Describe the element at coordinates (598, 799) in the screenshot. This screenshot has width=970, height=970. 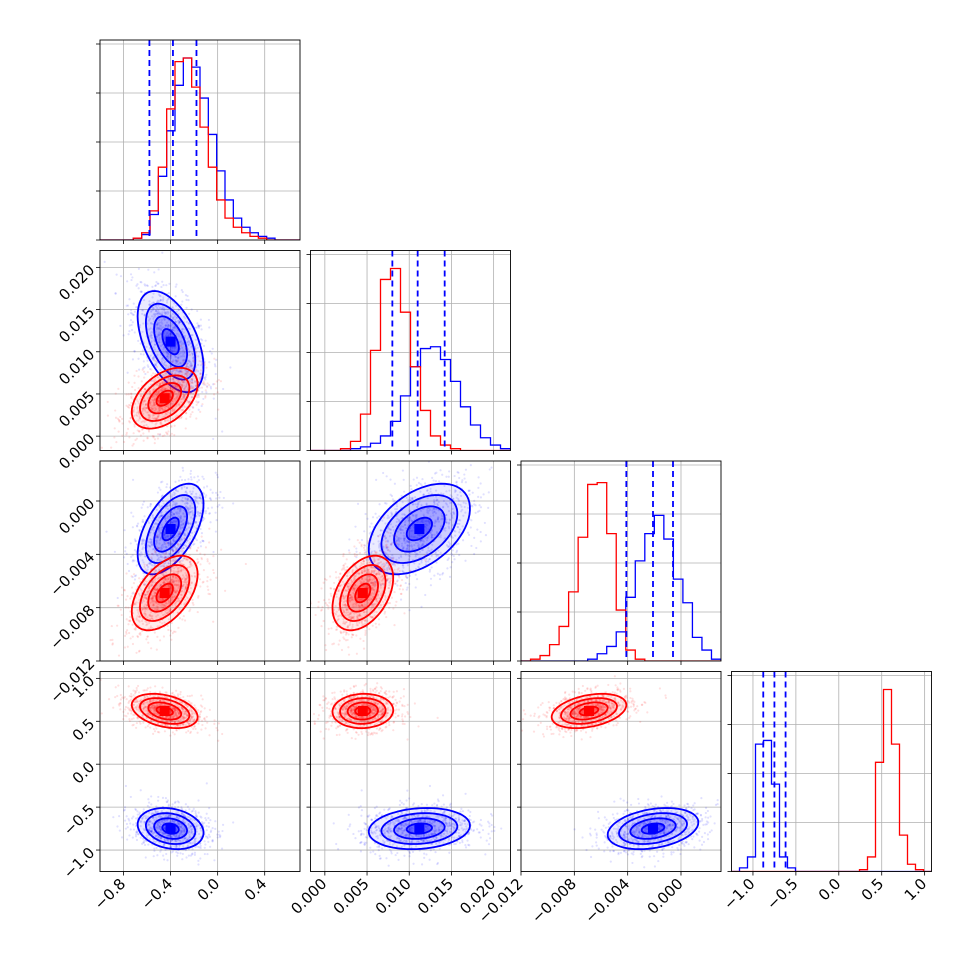
I see `panel-3-2: −0.012 −0.008 −0.004 0.000` at that location.